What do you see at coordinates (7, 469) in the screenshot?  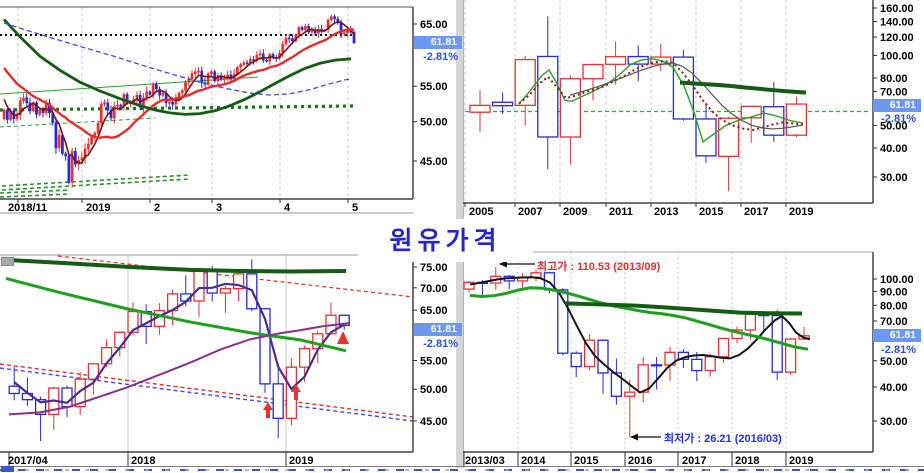 I see `scrollbar-corner` at bounding box center [7, 469].